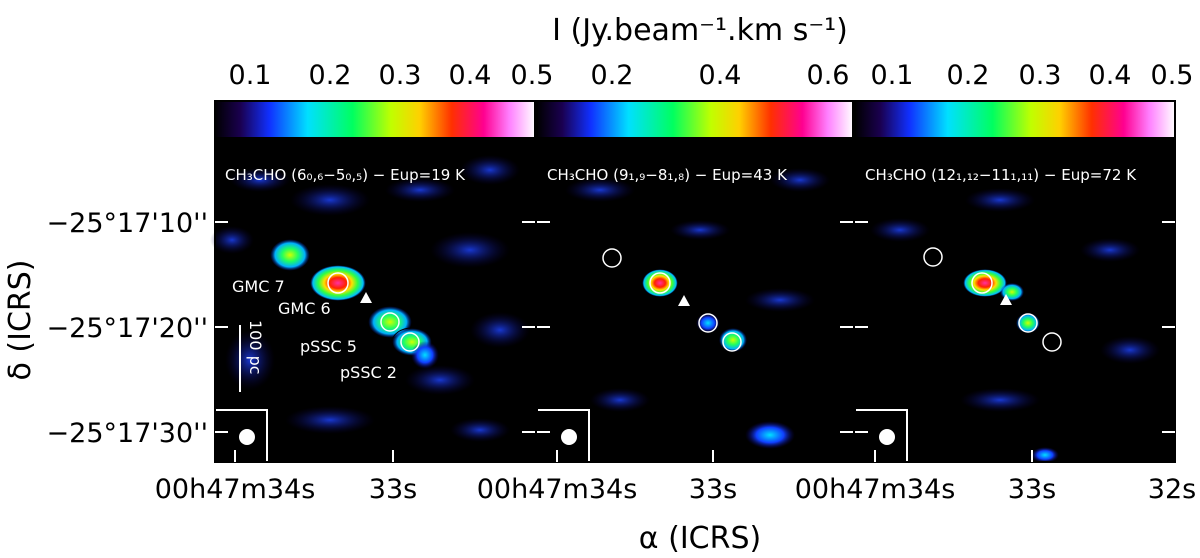 Image resolution: width=1200 pixels, height=558 pixels. I want to click on cbar3-tick: 0.2, so click(968, 75).